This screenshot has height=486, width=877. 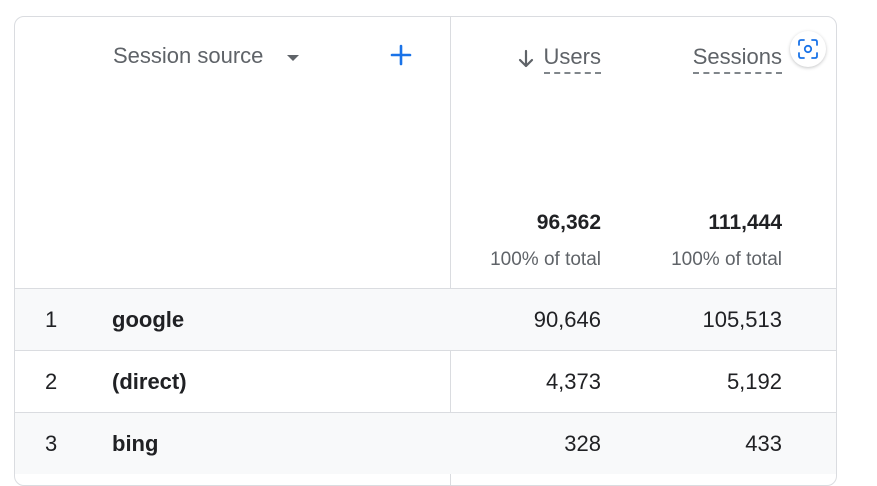 I want to click on plus-icon, so click(x=401, y=55).